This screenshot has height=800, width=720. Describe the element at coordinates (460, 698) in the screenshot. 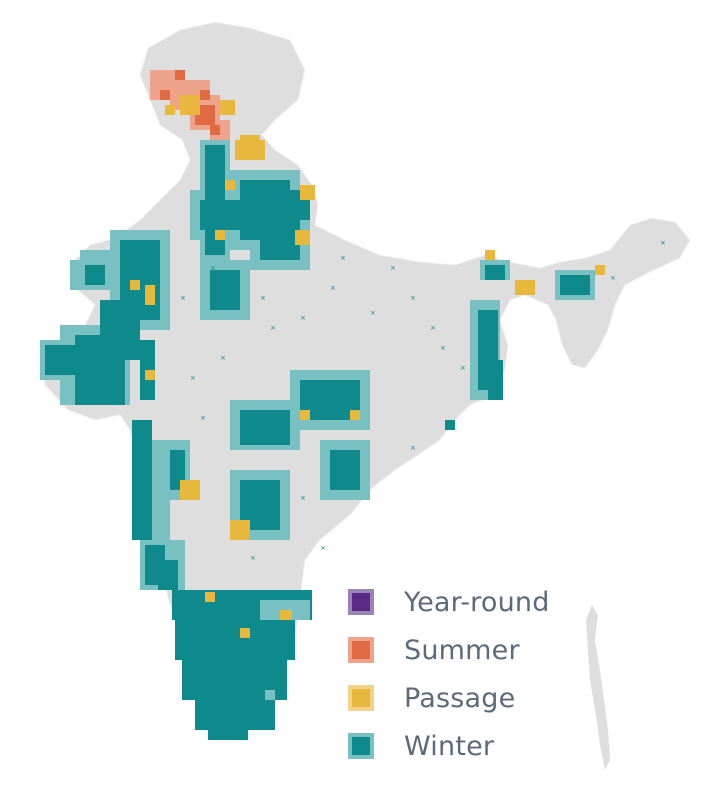

I see `legend-label: Passage` at that location.